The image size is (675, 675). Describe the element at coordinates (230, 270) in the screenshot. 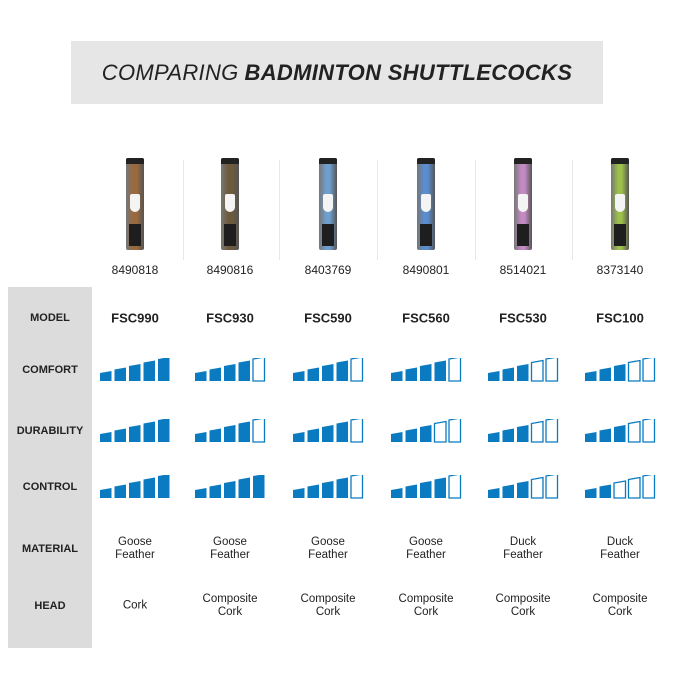

I see `product-sku: 8490816` at that location.